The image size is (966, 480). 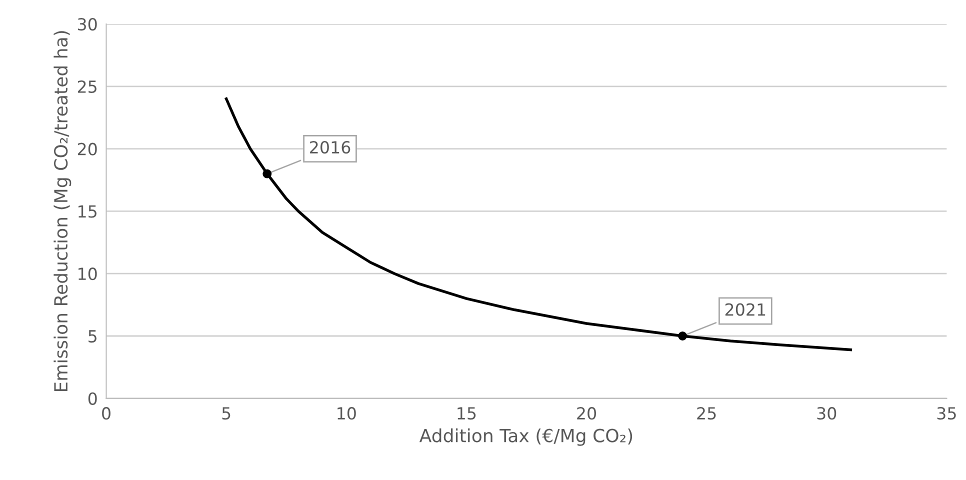 What do you see at coordinates (87, 211) in the screenshot?
I see `y-tick-label: 15` at bounding box center [87, 211].